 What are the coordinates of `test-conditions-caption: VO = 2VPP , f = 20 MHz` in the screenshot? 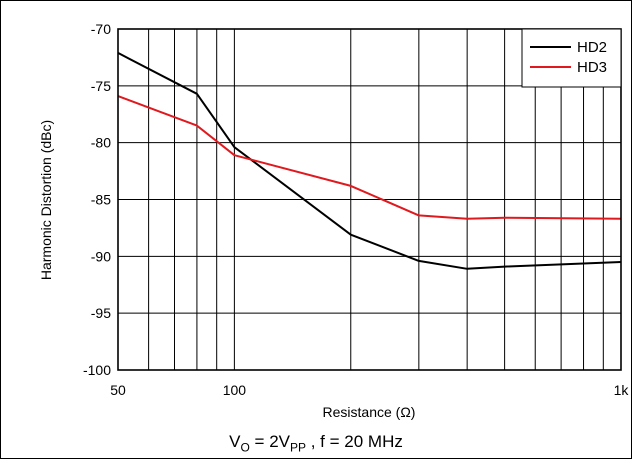 It's located at (316, 443).